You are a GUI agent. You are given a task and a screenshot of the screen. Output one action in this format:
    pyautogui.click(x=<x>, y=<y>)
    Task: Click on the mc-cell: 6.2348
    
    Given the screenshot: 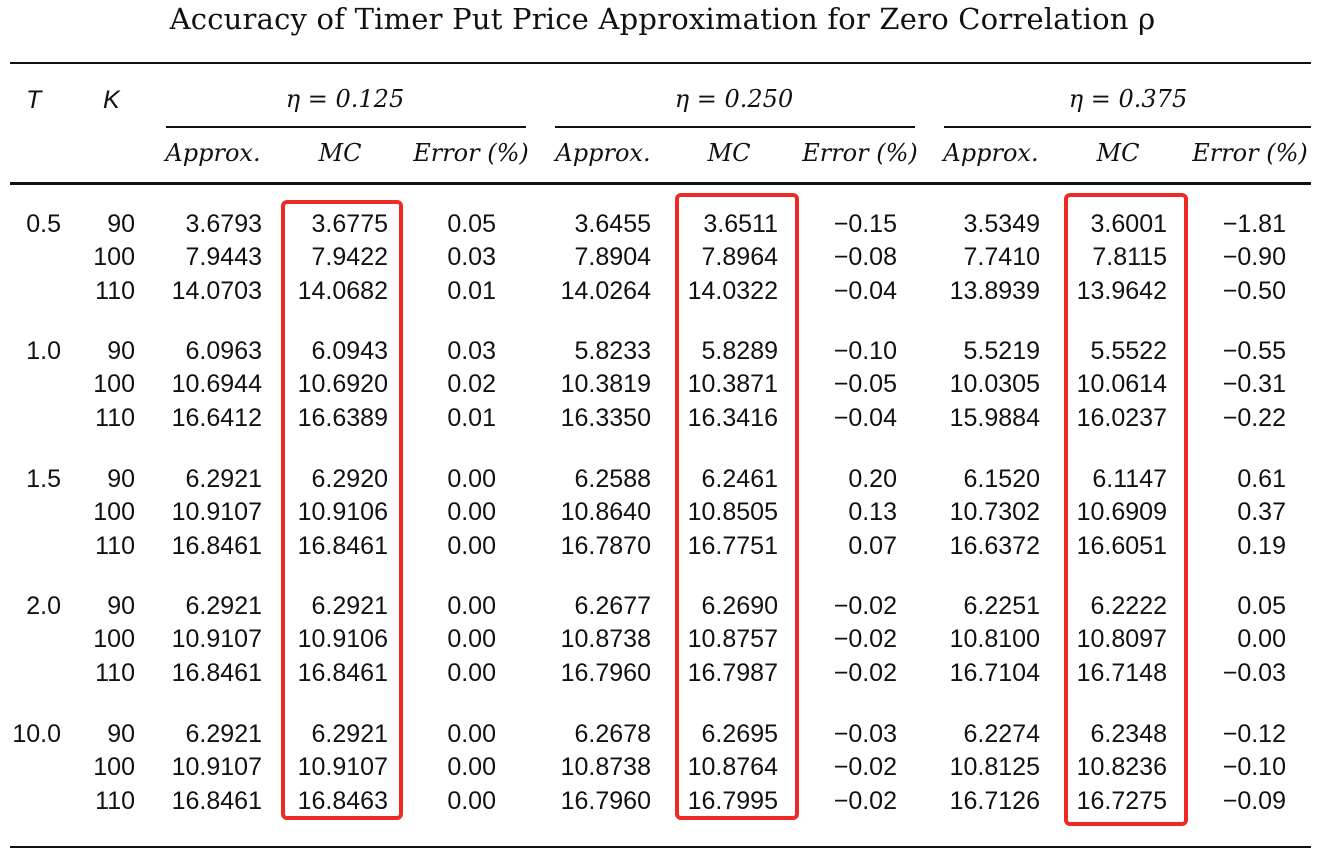 What is the action you would take?
    pyautogui.click(x=1128, y=734)
    